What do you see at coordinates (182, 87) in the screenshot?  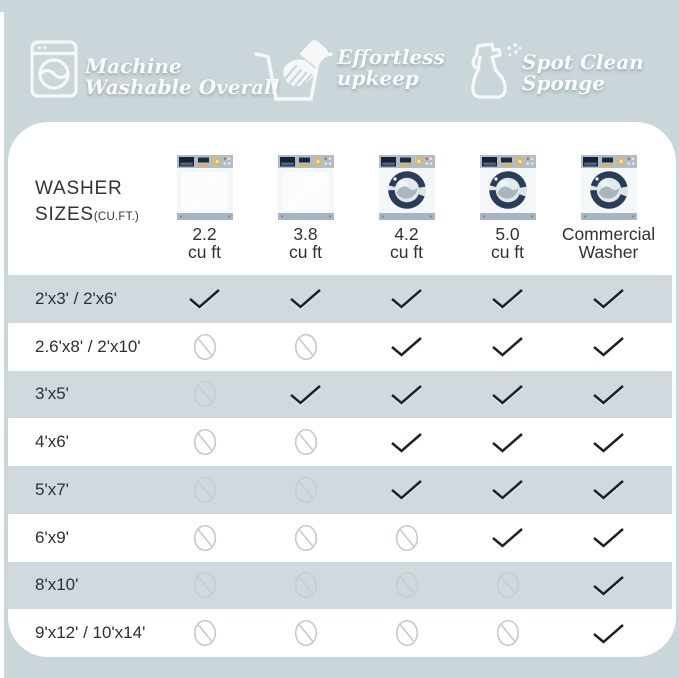 I see `feature-line: Washable Overall` at bounding box center [182, 87].